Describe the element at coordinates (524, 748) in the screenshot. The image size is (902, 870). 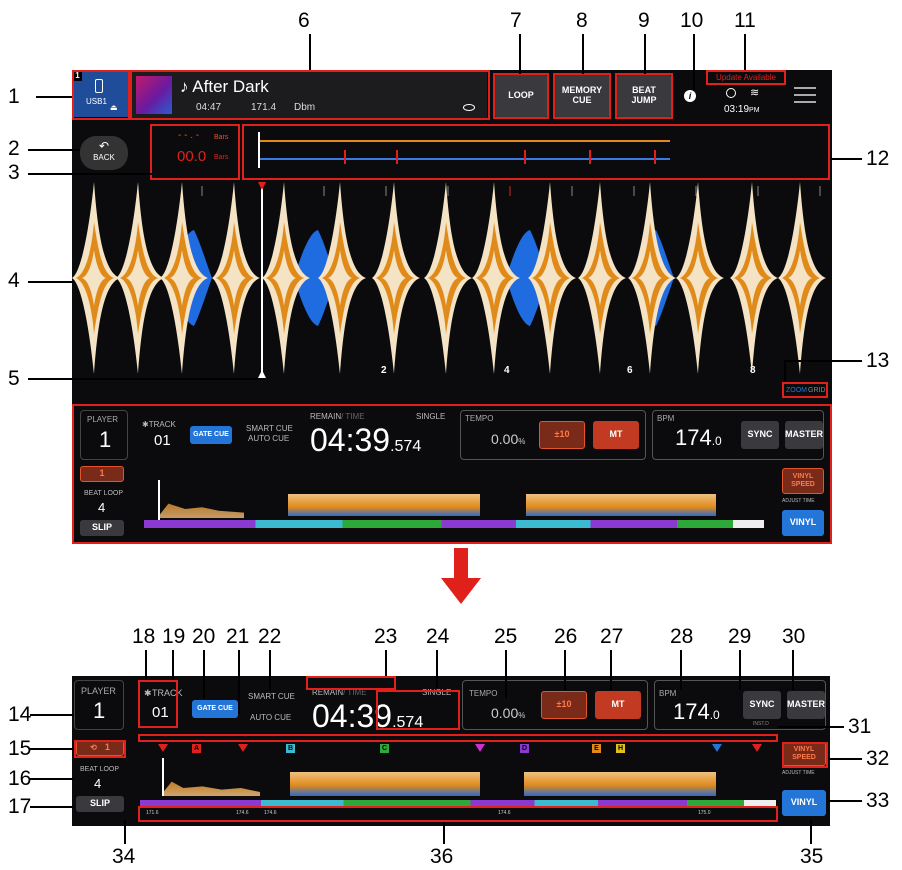
I see `hot-cue-d: D` at that location.